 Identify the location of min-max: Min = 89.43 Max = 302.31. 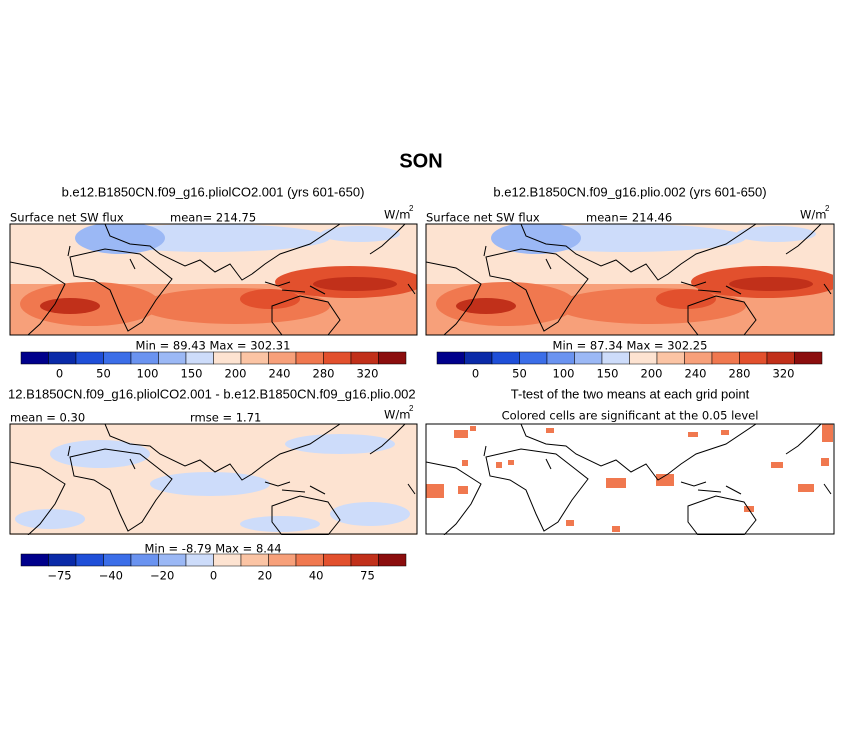
(213, 346).